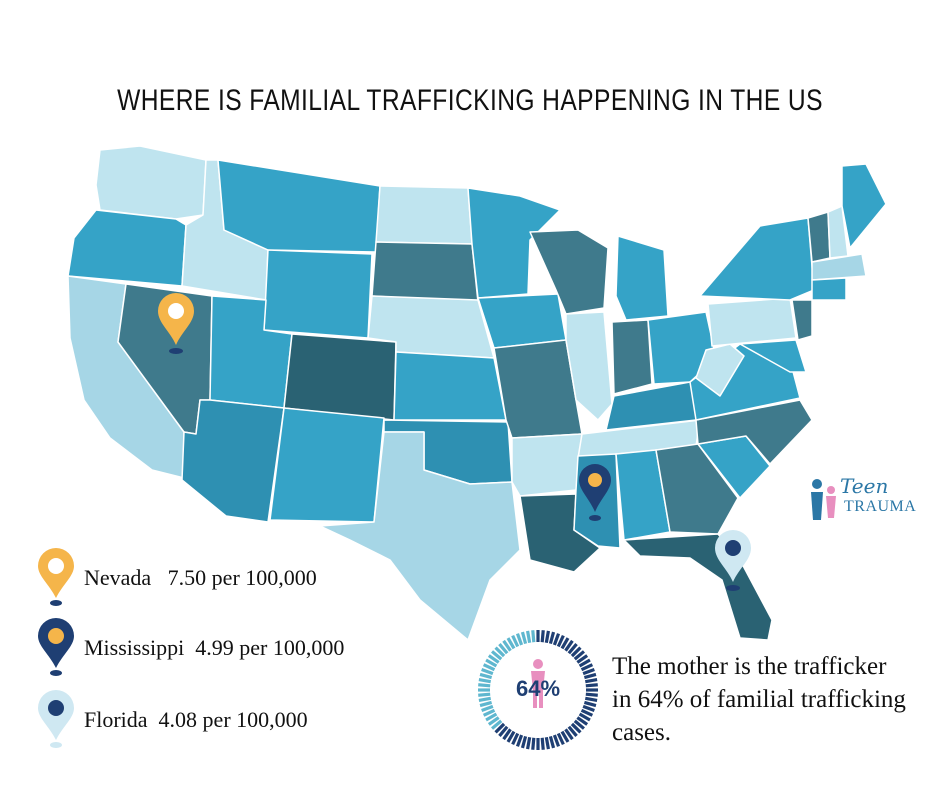 This screenshot has width=940, height=788. What do you see at coordinates (697, 489) in the screenshot?
I see `state-georgia` at bounding box center [697, 489].